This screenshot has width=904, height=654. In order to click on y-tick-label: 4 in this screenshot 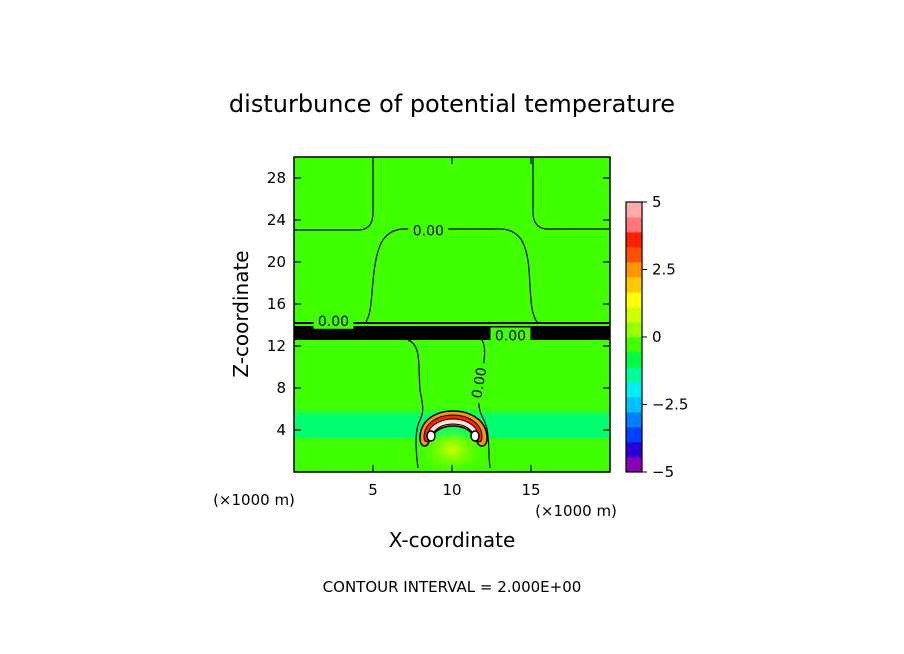, I will do `click(281, 430)`.